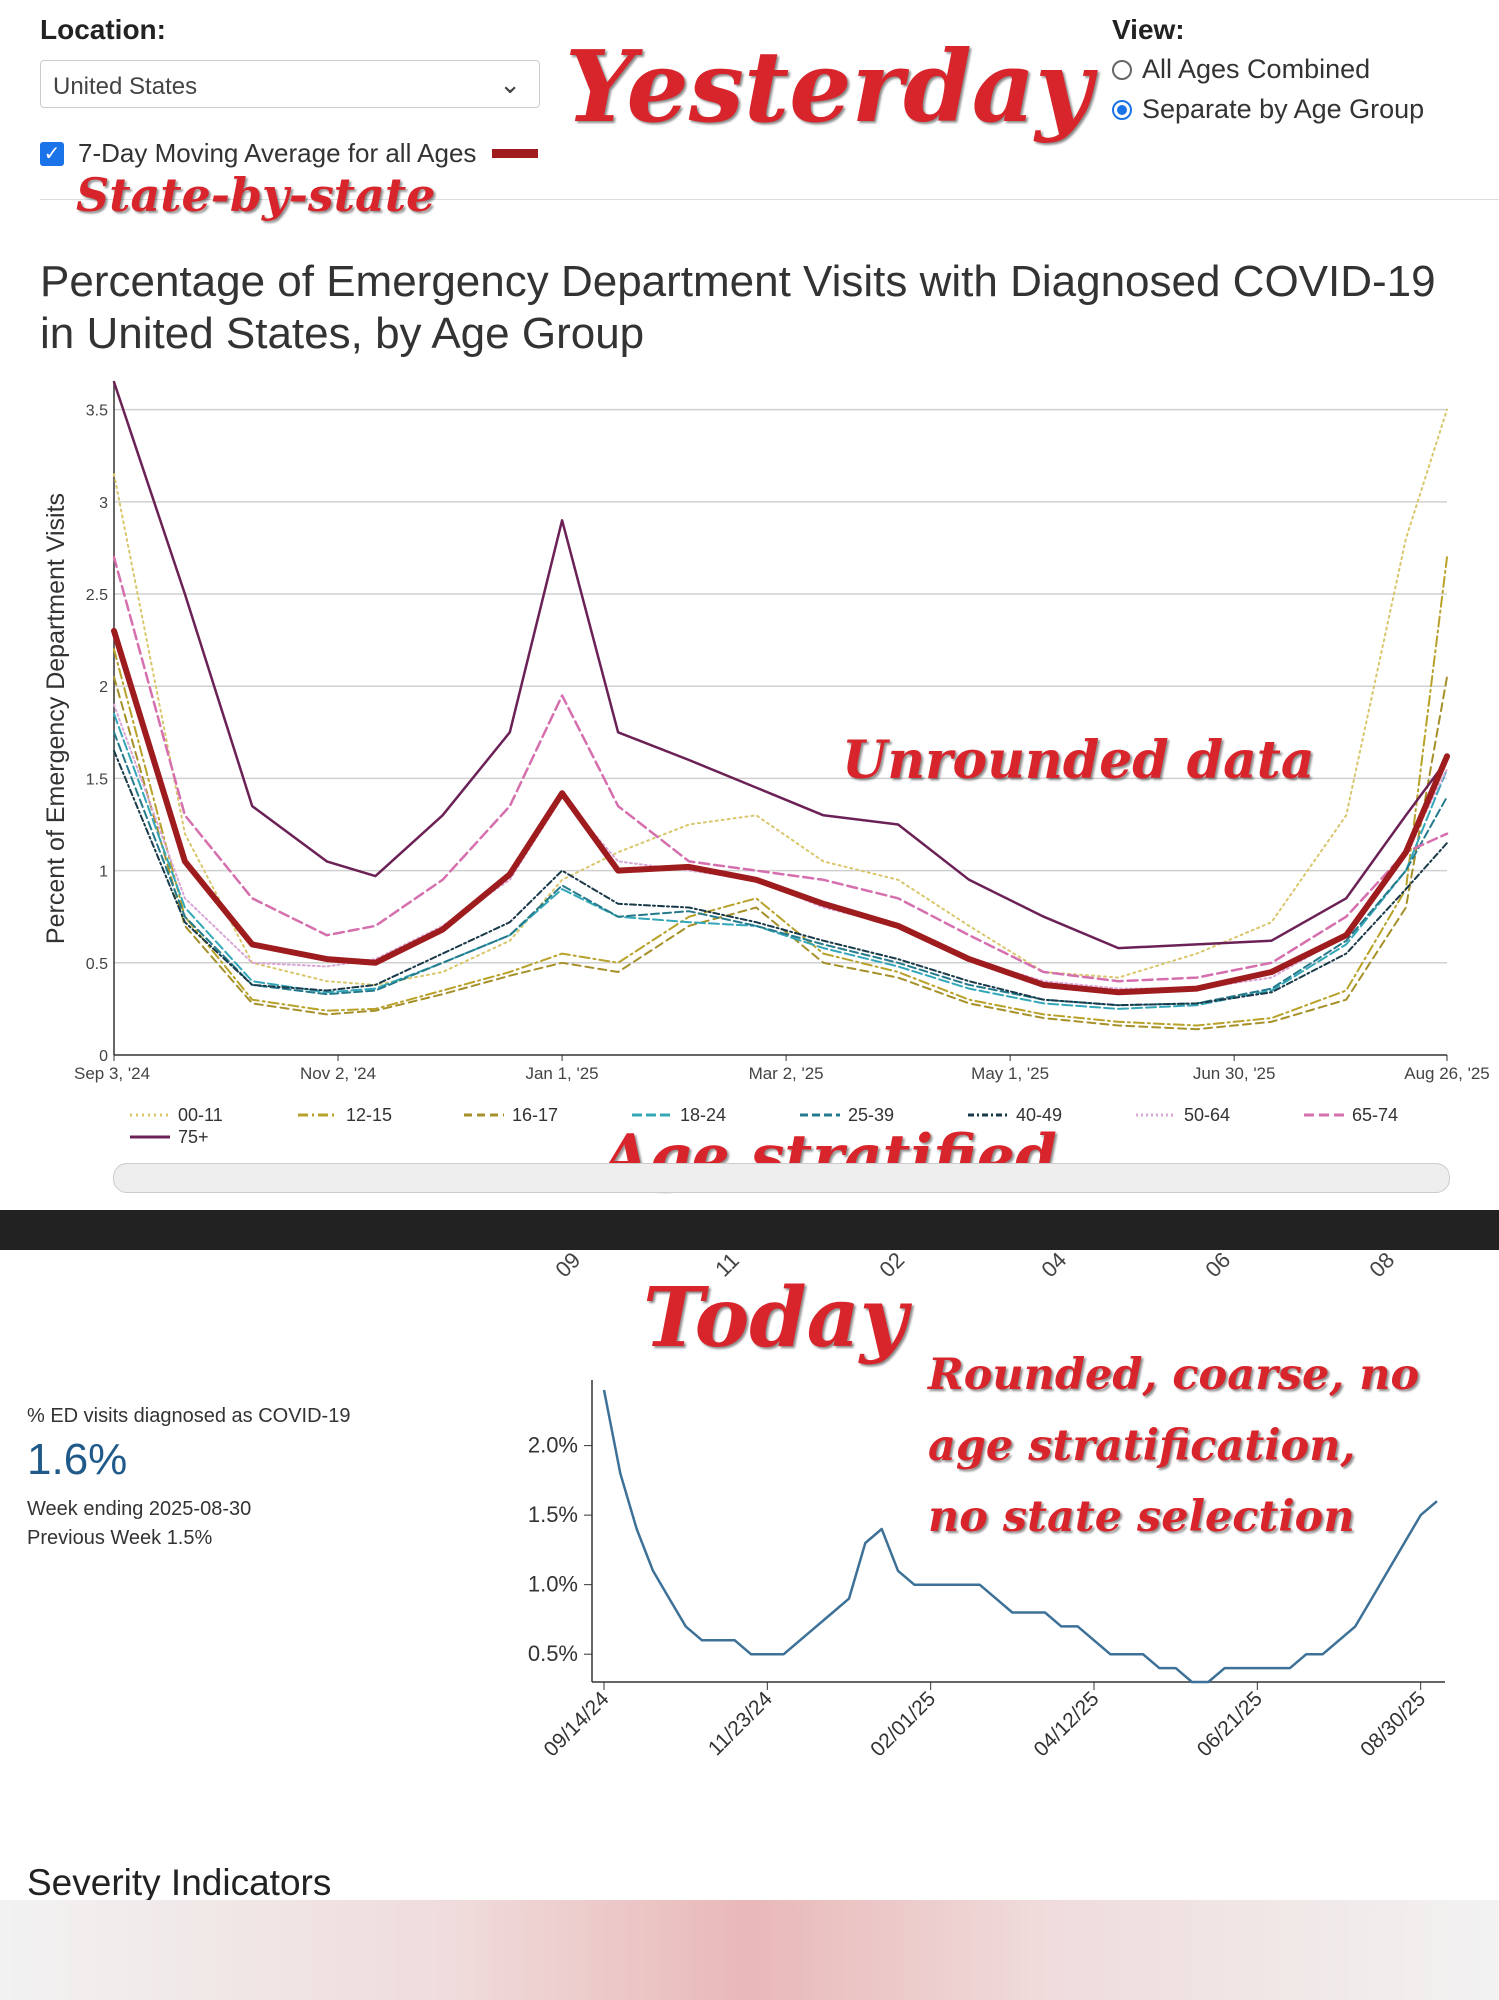  Describe the element at coordinates (189, 1416) in the screenshot. I see `kpi-label: % ED visits diagnosed as COVID-19` at that location.